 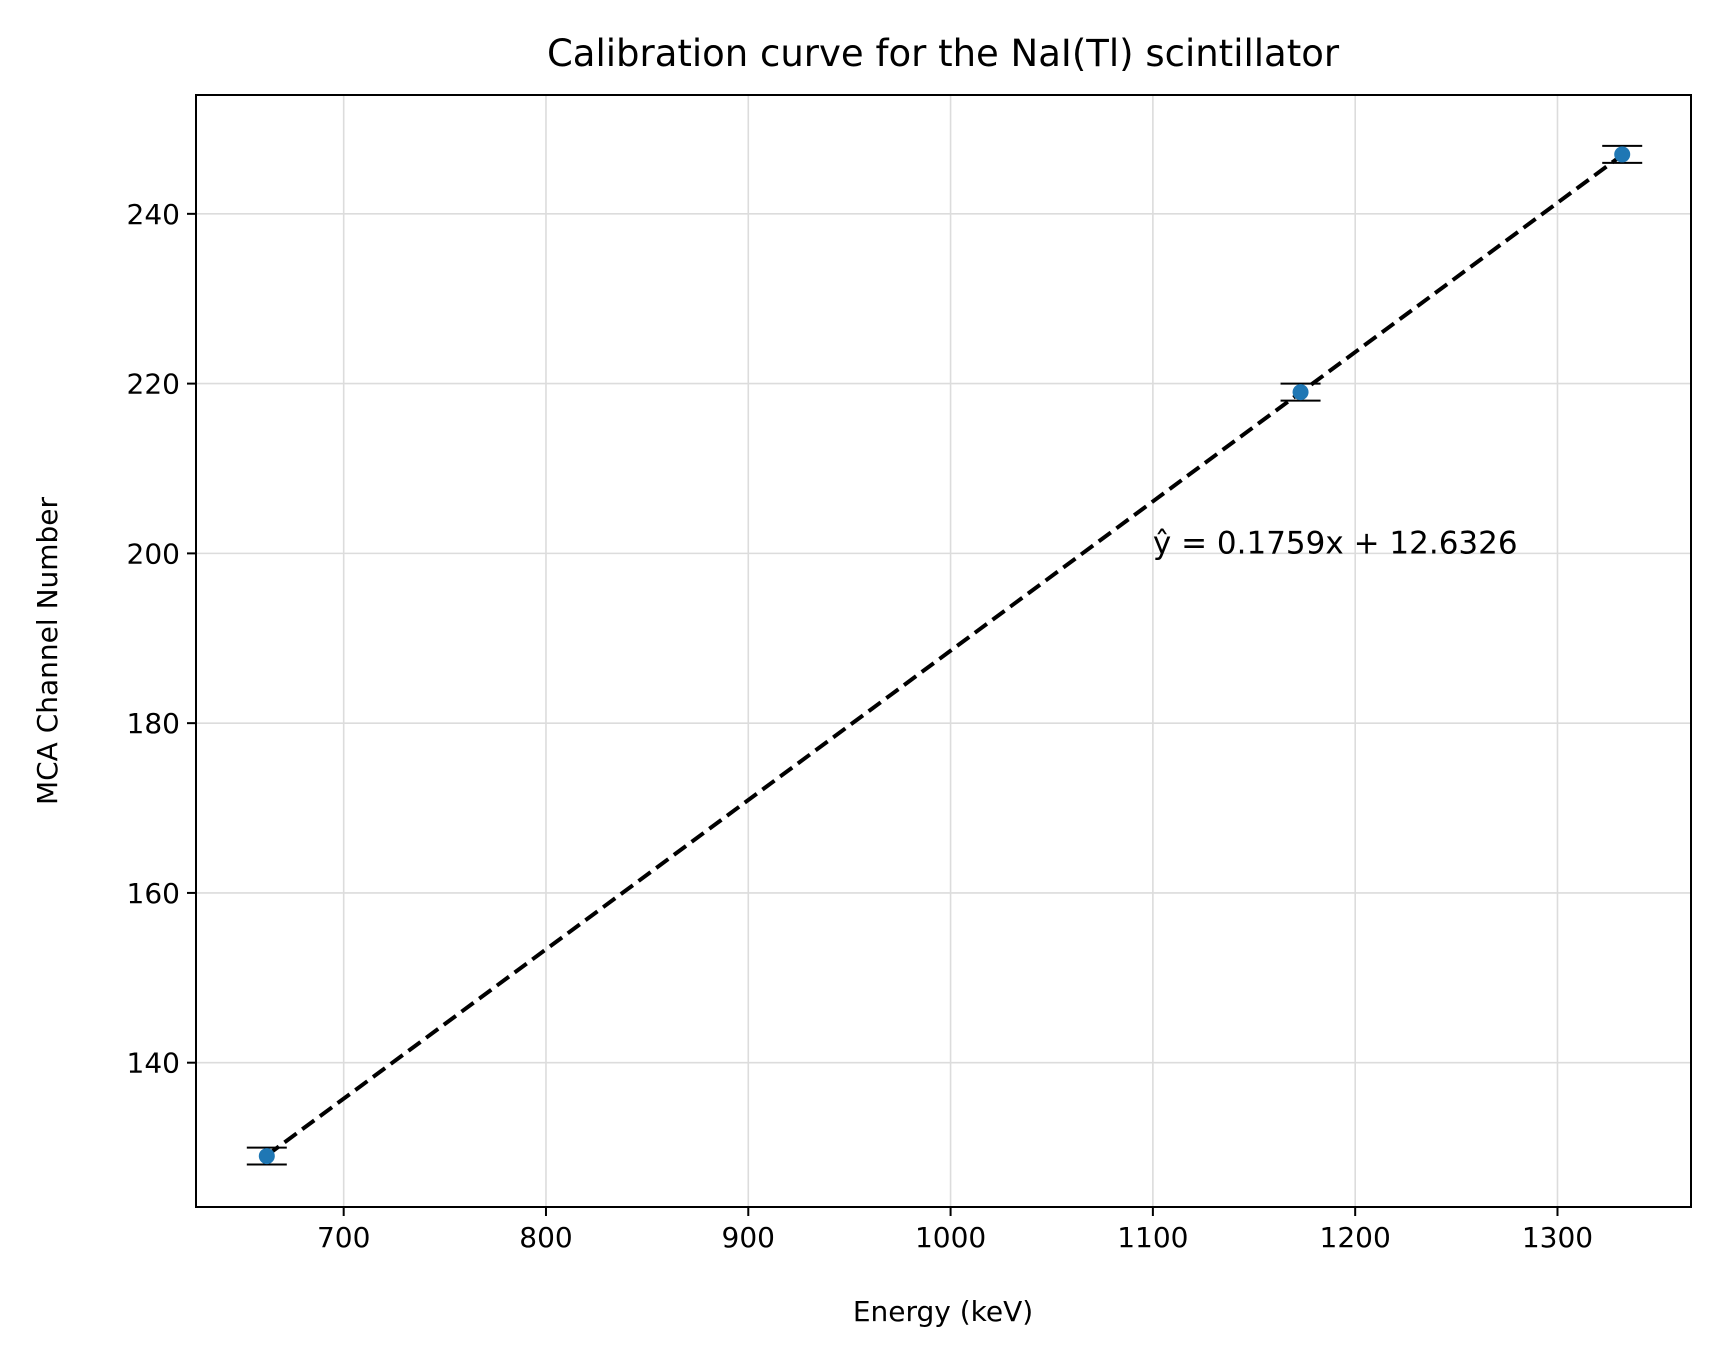 I want to click on x-tick-label: 900, so click(x=748, y=1237).